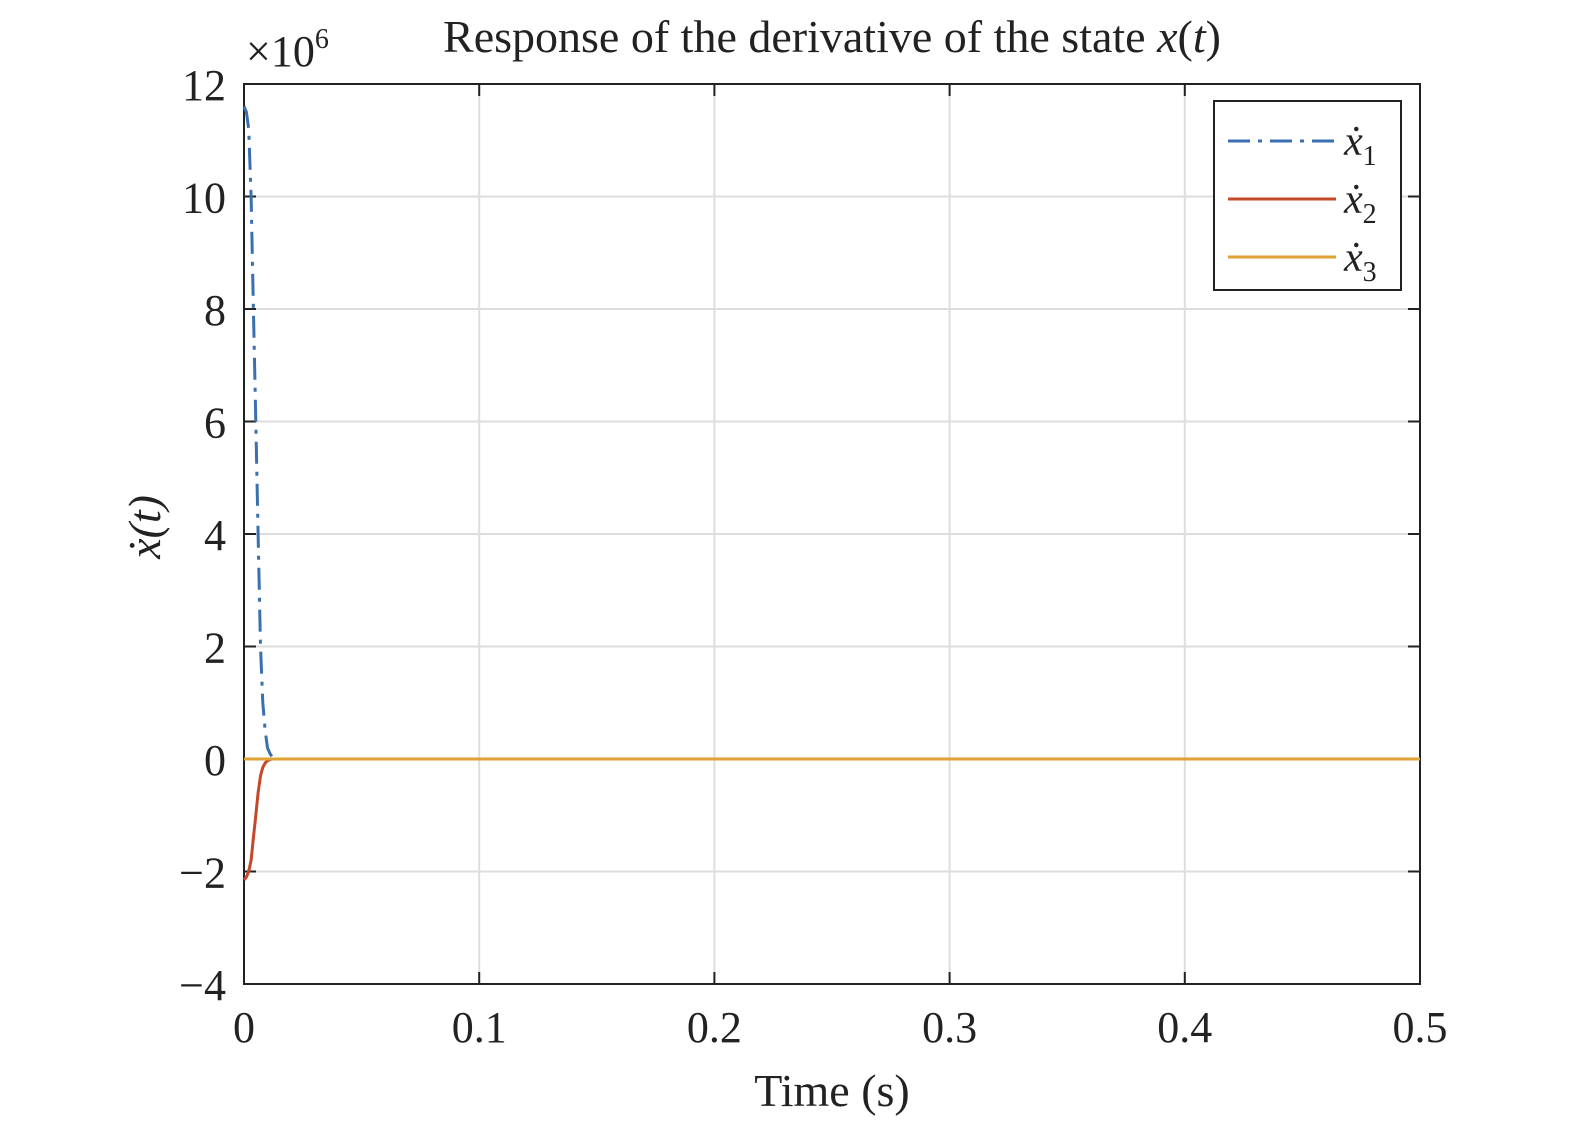  I want to click on x-tick-label: 0.4, so click(1184, 1027).